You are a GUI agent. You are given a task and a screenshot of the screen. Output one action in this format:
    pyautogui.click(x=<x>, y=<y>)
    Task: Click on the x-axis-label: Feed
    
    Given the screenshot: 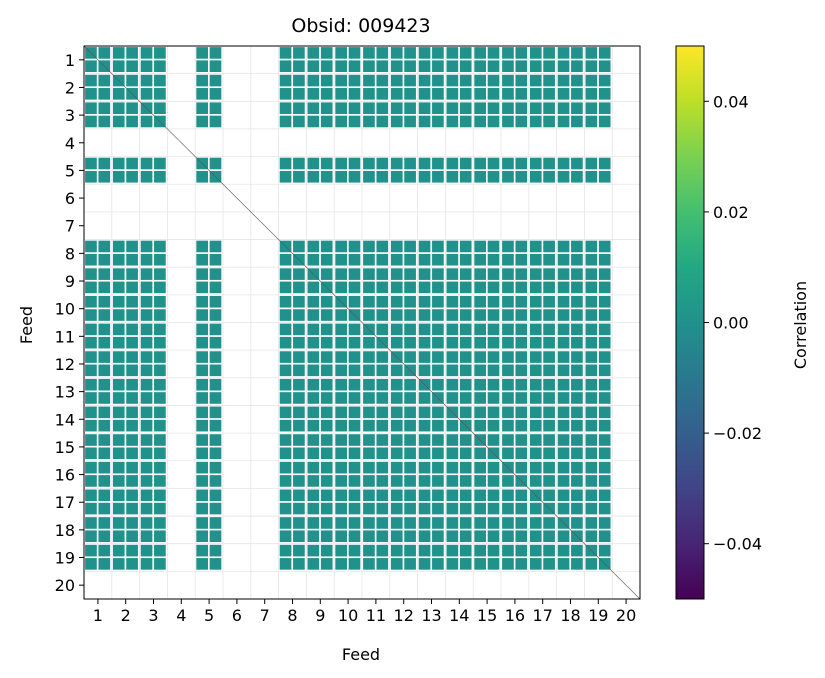 What is the action you would take?
    pyautogui.click(x=361, y=654)
    